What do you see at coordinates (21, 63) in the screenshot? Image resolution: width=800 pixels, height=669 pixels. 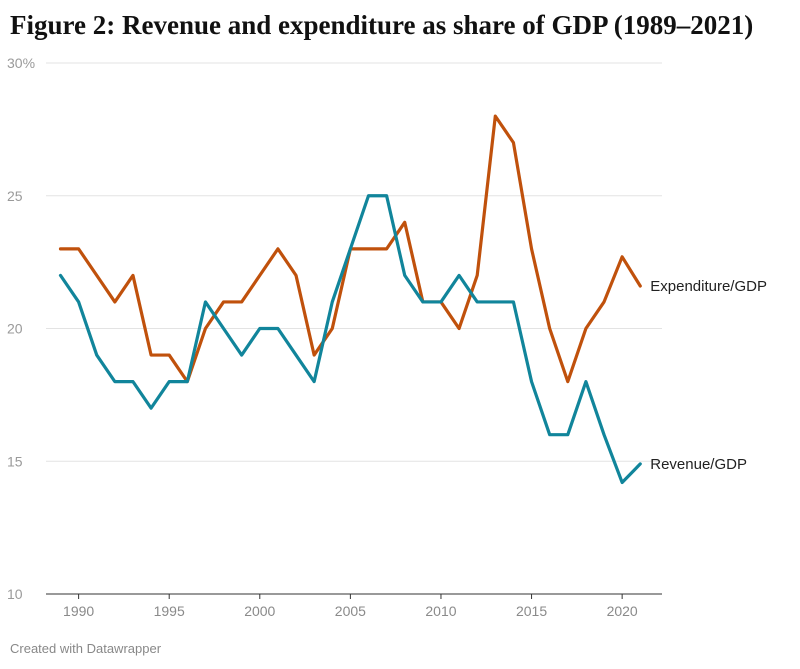 I see `y-tick-label: 30%` at bounding box center [21, 63].